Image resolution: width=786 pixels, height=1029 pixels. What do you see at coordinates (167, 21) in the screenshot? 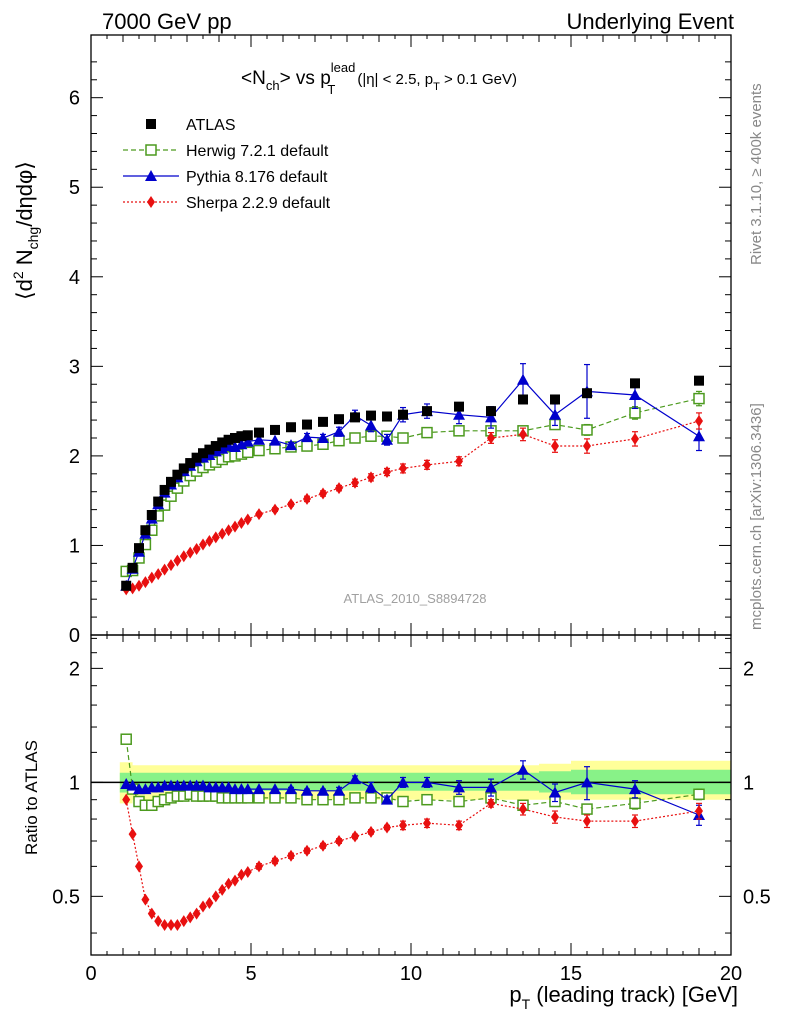
I see `header-left-label: 7000 GeV pp` at bounding box center [167, 21].